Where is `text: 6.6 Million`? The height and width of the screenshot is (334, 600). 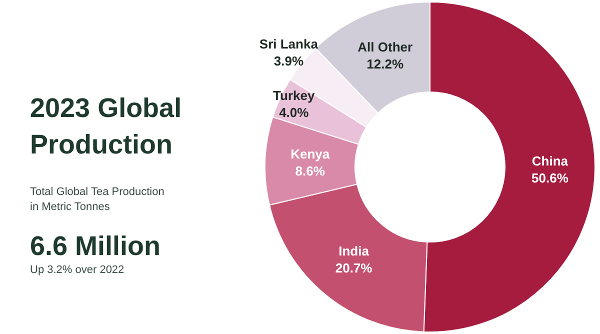
text: 6.6 Million is located at coordinates (95, 246).